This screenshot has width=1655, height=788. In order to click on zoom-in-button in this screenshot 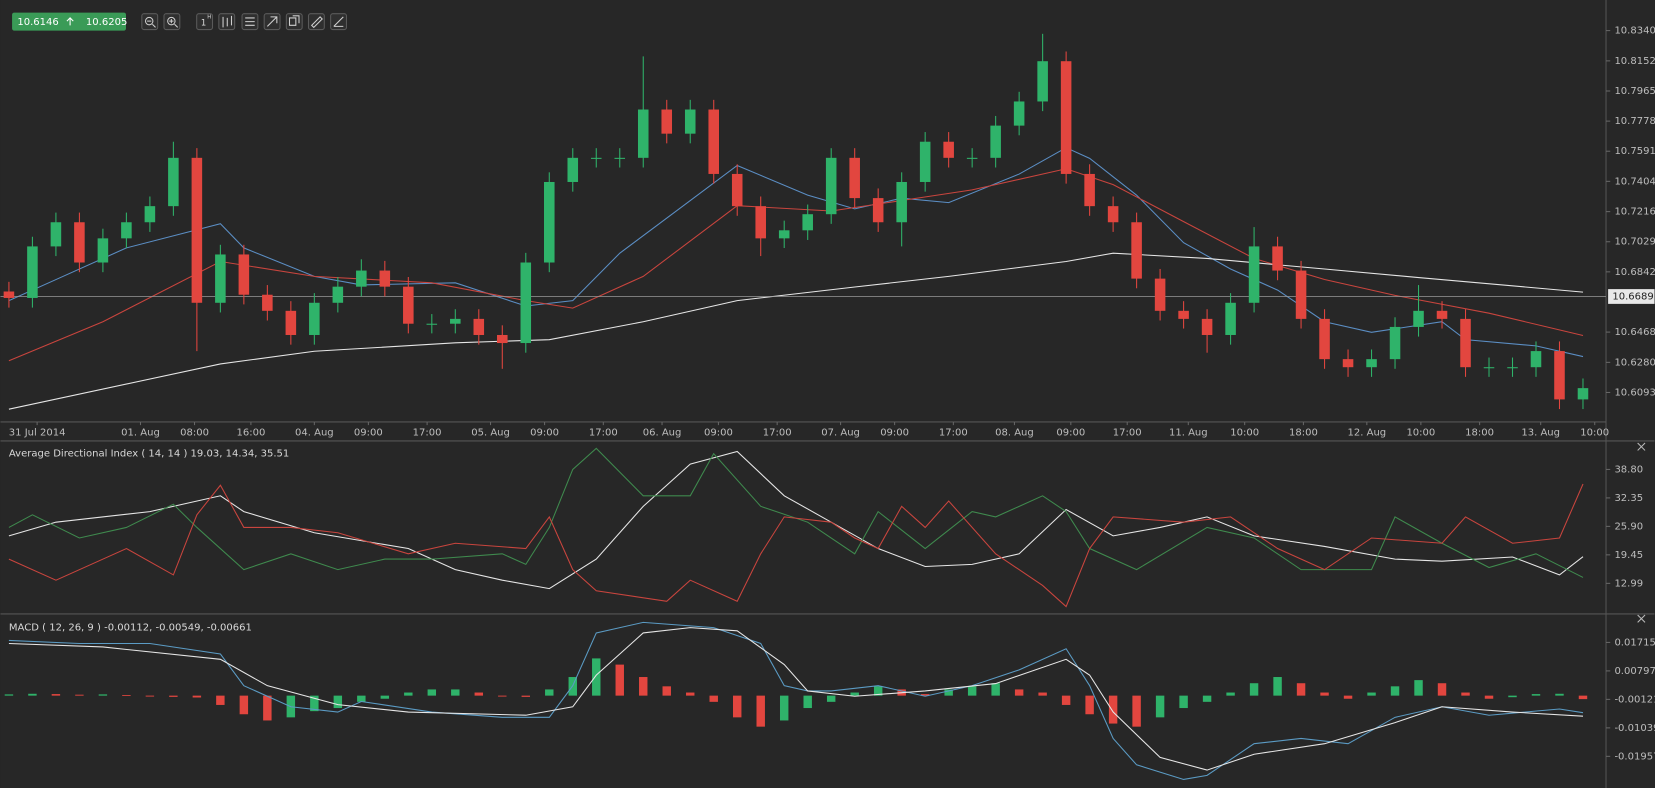, I will do `click(172, 22)`.